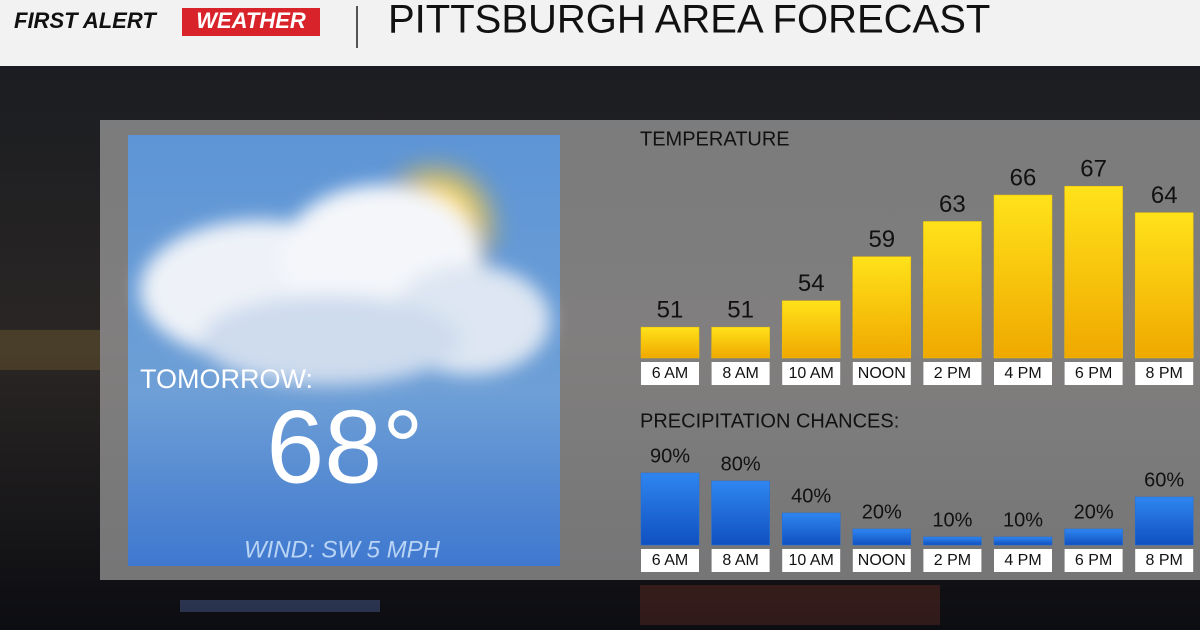 This screenshot has width=1200, height=630. What do you see at coordinates (952, 204) in the screenshot?
I see `value-label: 63` at bounding box center [952, 204].